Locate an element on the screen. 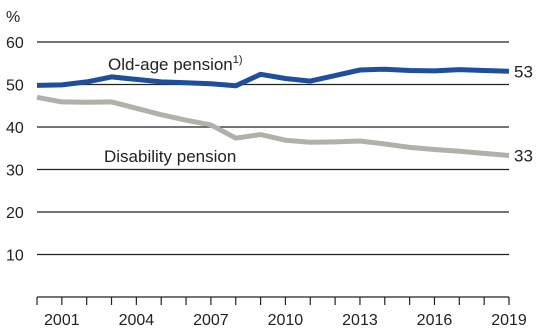  y-tick-label-20: 20 is located at coordinates (15, 213).